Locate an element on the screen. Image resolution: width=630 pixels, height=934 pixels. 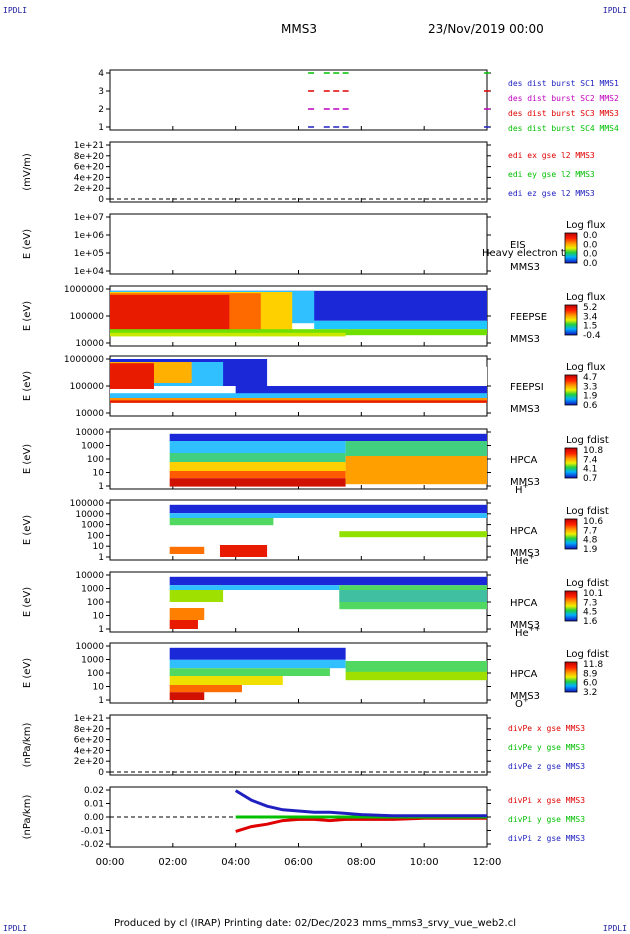
colorbar-tick-label: 4.1 is located at coordinates (590, 470).